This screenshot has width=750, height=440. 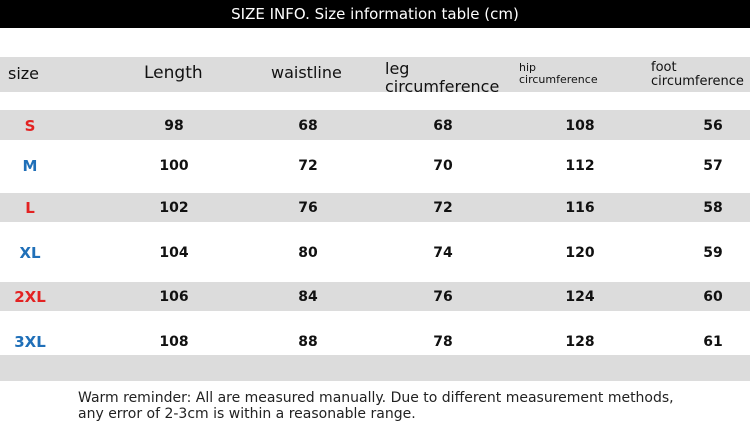 What do you see at coordinates (443, 253) in the screenshot?
I see `cell-value: 74` at bounding box center [443, 253].